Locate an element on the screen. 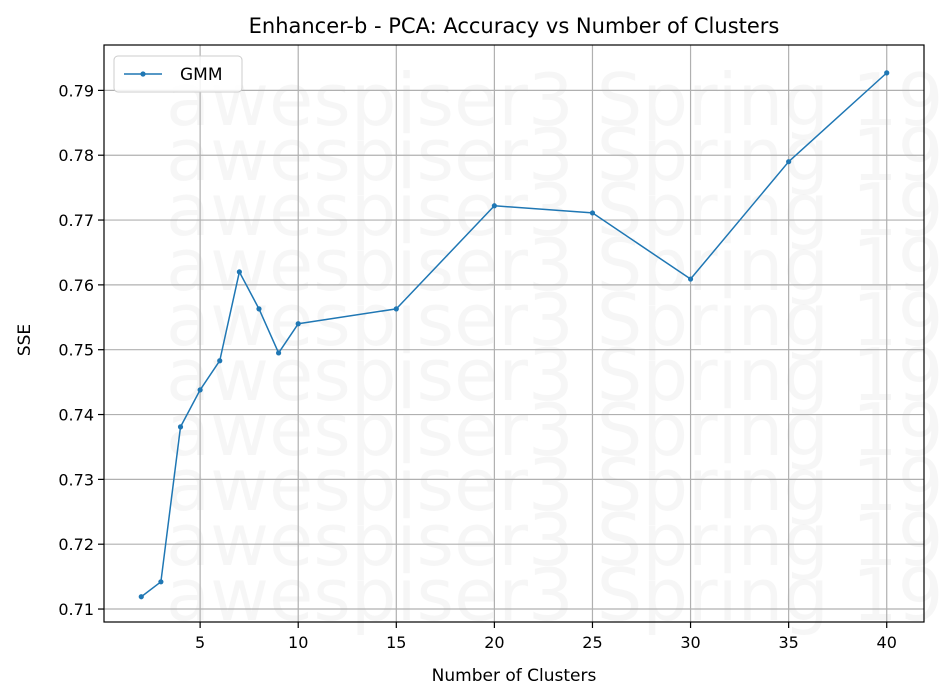 Image resolution: width=944 pixels, height=700 pixels. x-tick-label: 35 is located at coordinates (788, 642).